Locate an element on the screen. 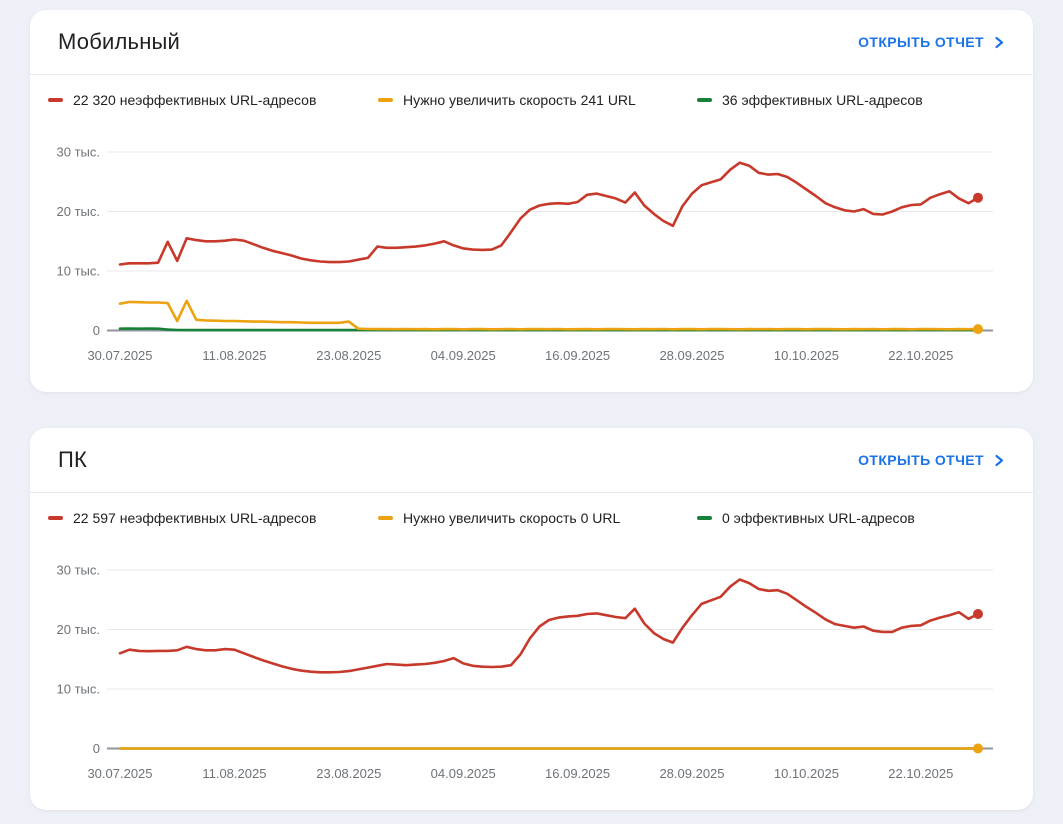 The image size is (1063, 824). card-title-desktop: ПК is located at coordinates (73, 459).